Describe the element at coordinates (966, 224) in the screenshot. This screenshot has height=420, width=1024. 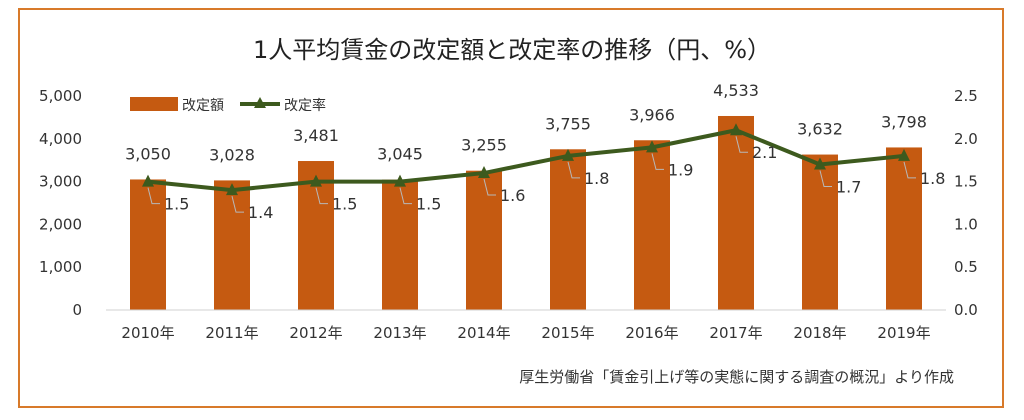
I see `right-tick-label: 1.0` at that location.